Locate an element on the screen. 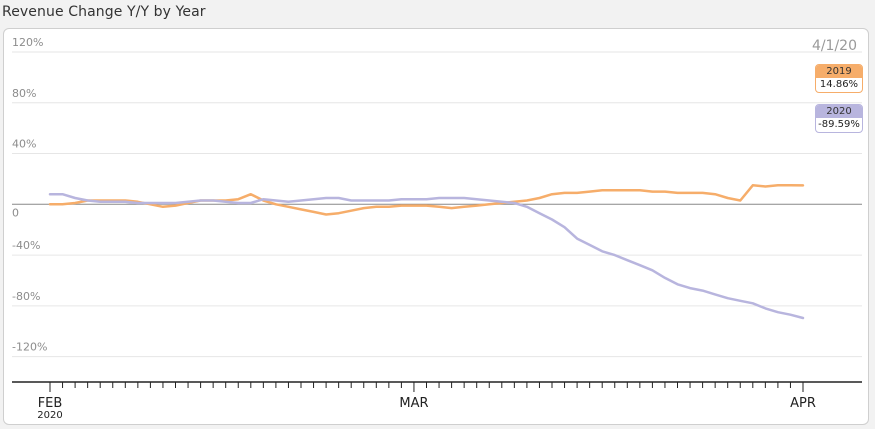 The width and height of the screenshot is (875, 429). y-axis: 120% 80% 40% 0 -40% -80% -120% is located at coordinates (29, 195).